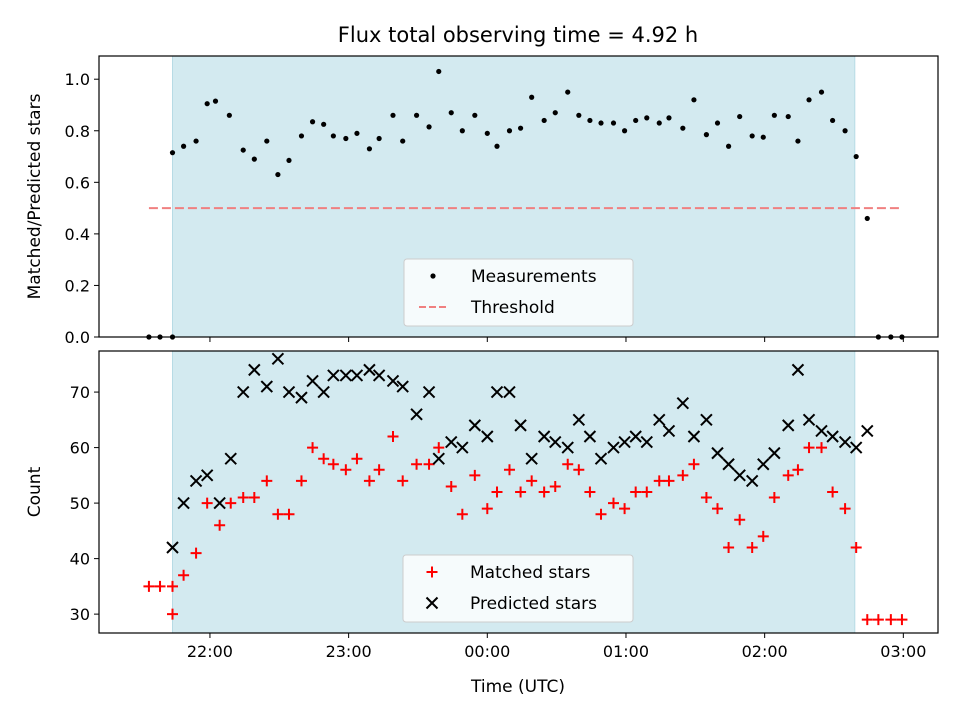 This screenshot has width=960, height=720. Describe the element at coordinates (77, 285) in the screenshot. I see `y-tick-label: 0.2` at that location.